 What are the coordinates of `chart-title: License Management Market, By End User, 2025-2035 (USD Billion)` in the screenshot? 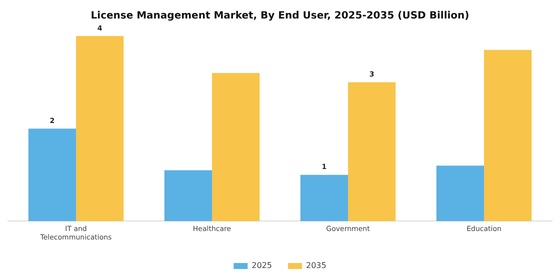 It's located at (280, 16).